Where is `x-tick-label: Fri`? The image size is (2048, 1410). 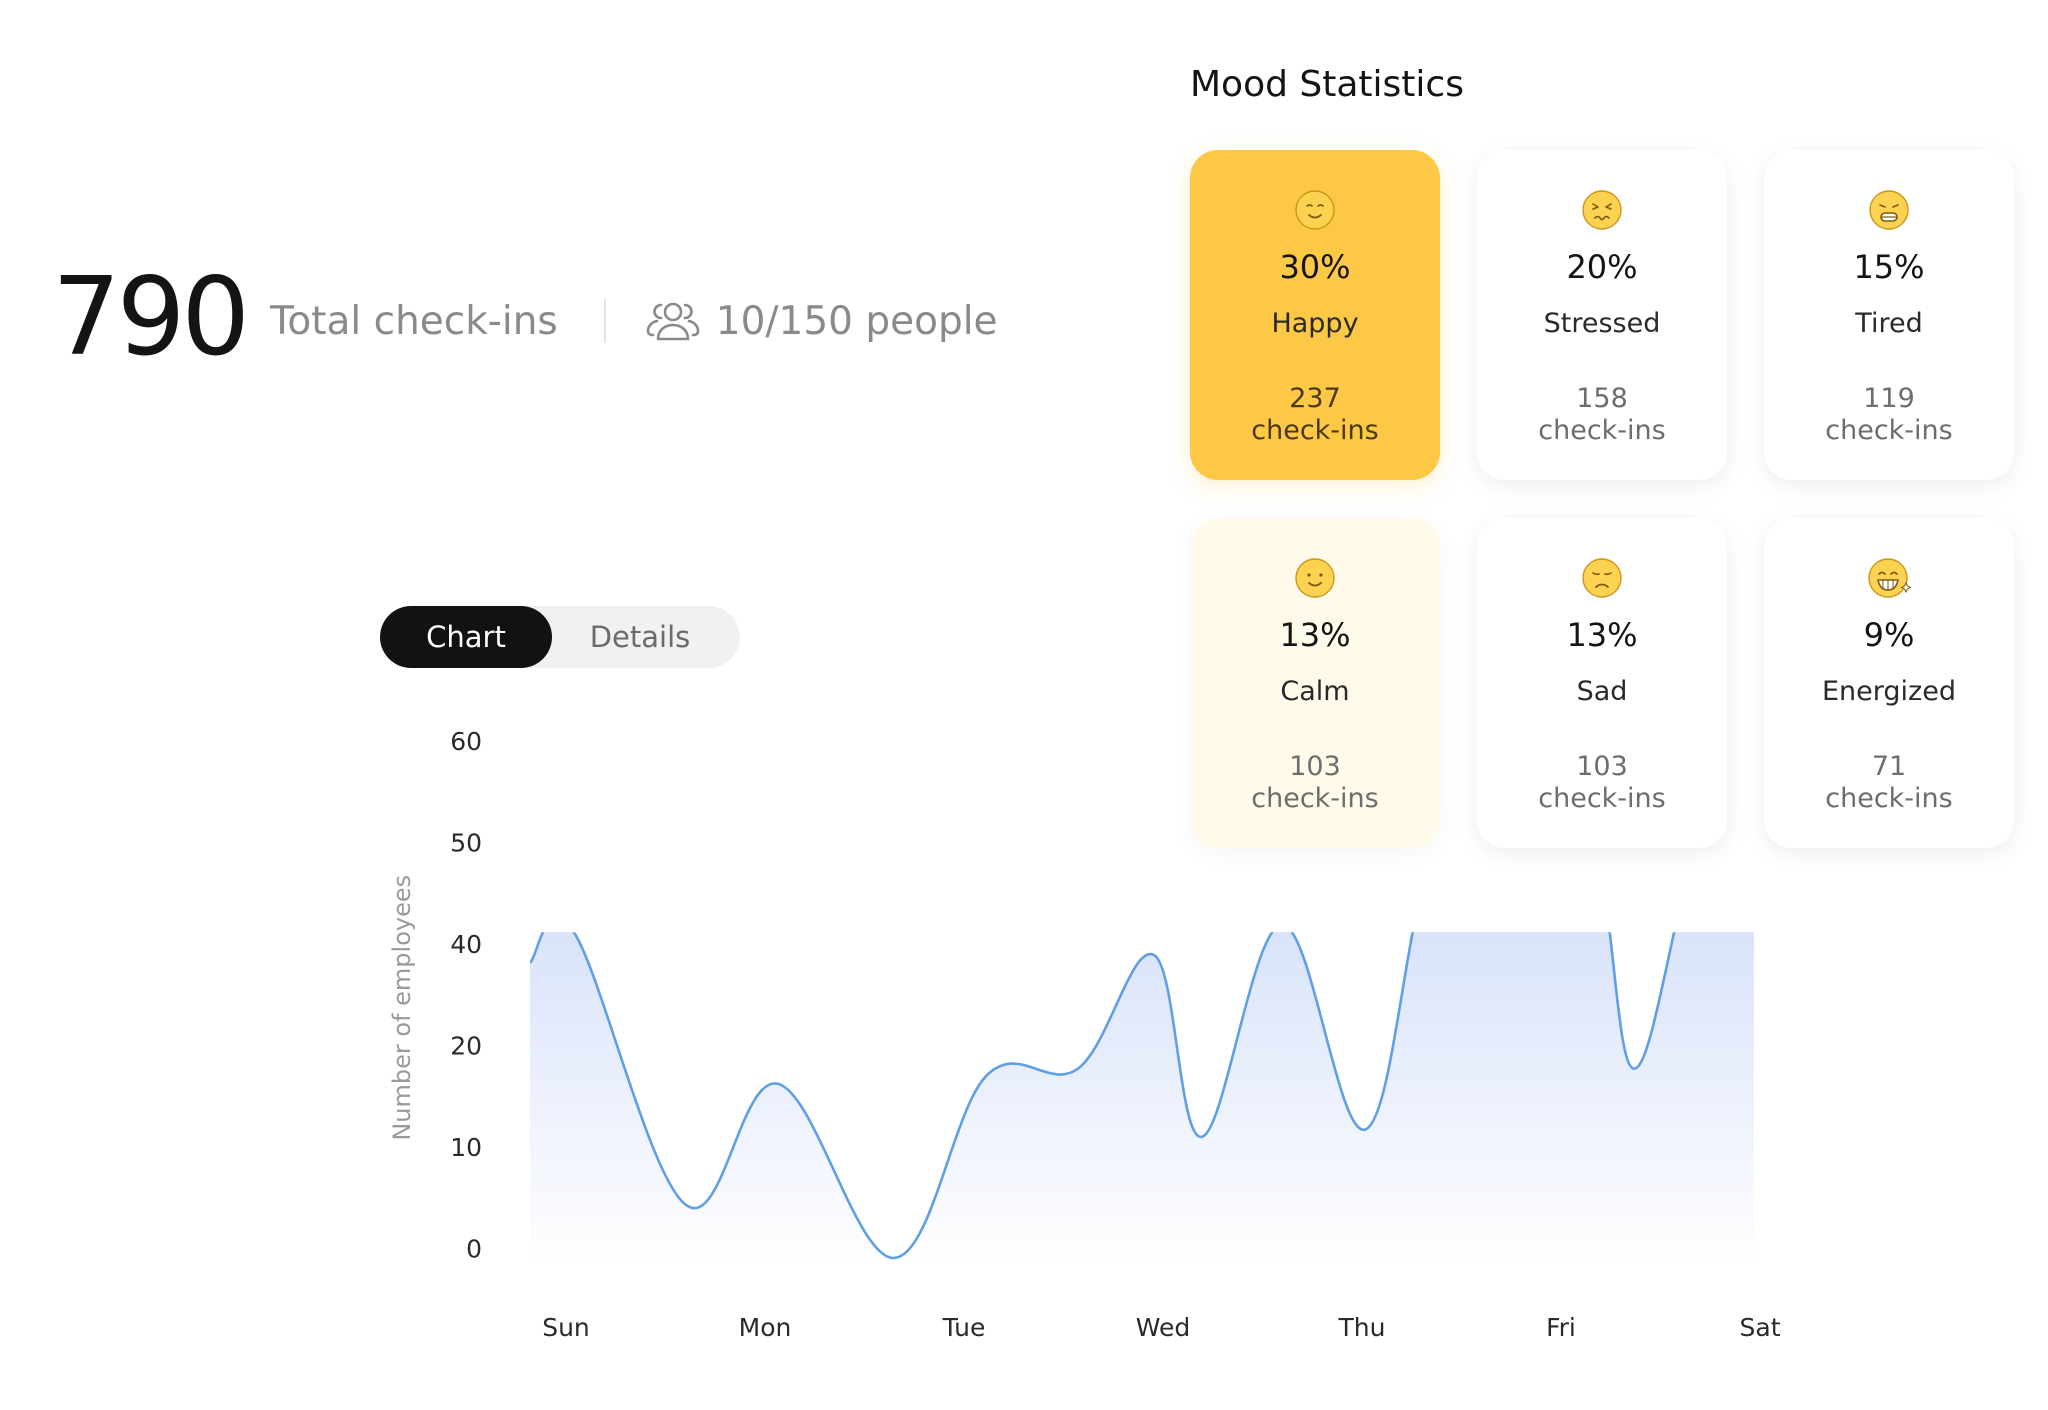 x-tick-label: Fri is located at coordinates (1561, 1327).